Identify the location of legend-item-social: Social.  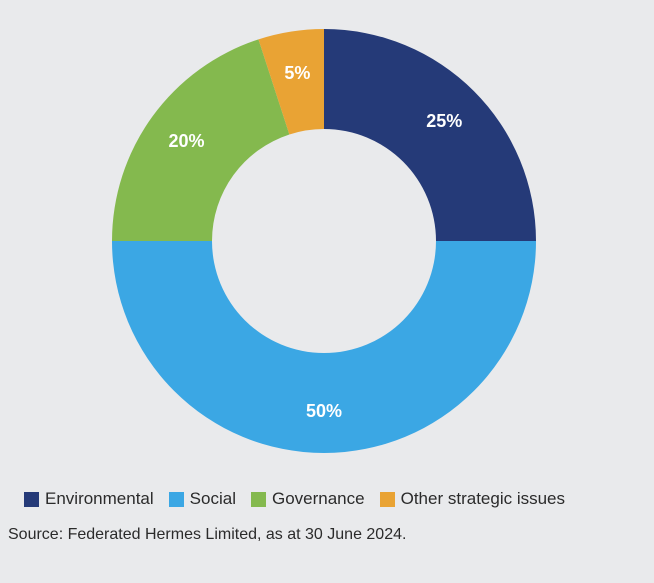
(202, 499).